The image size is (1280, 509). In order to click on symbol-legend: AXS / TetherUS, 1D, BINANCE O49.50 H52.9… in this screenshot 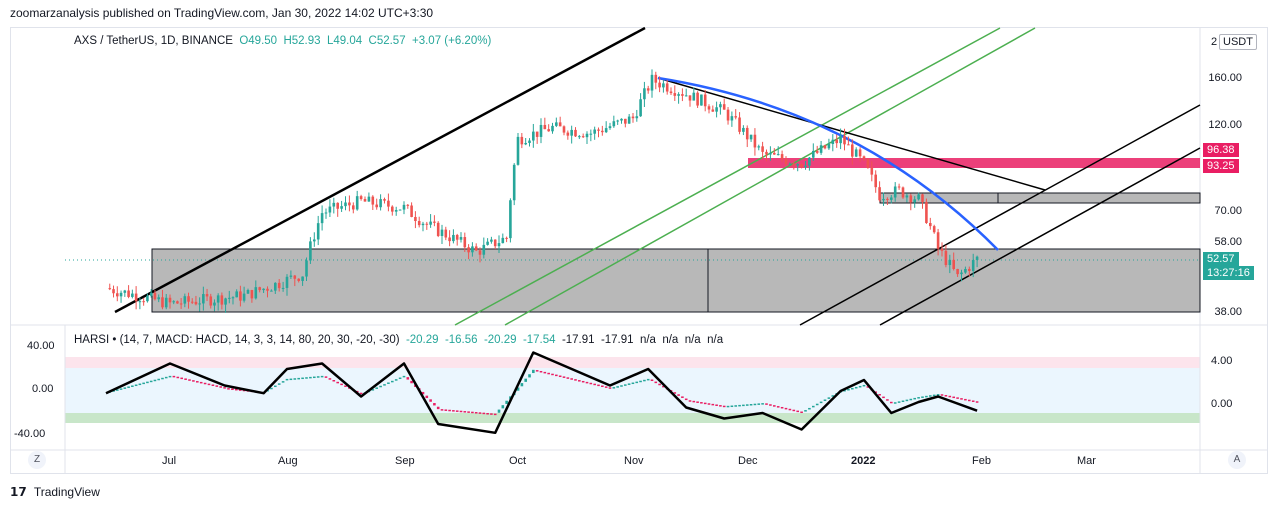, I will do `click(282, 41)`.